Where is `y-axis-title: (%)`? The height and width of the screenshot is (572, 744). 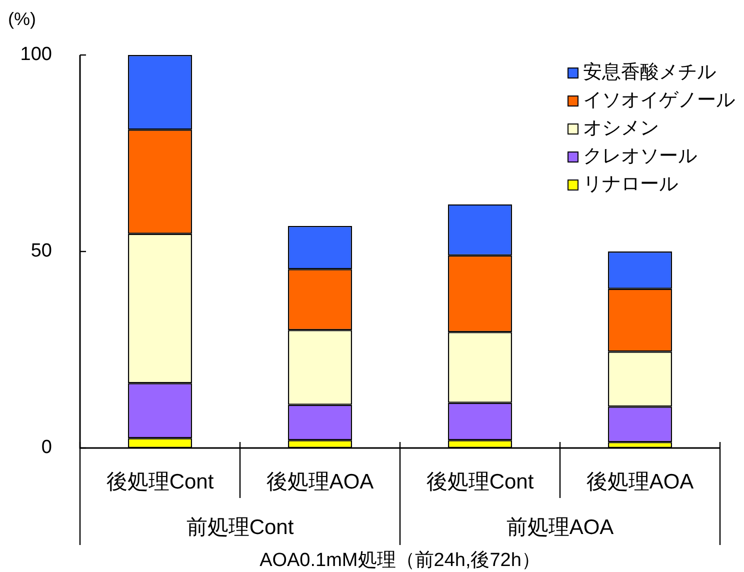
y-axis-title: (%) is located at coordinates (22, 18).